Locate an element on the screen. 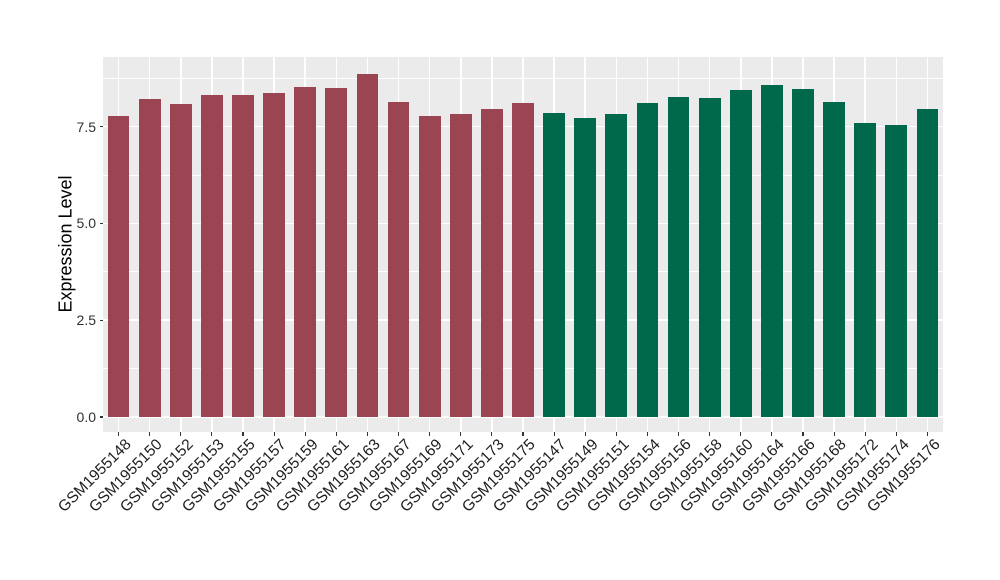 The height and width of the screenshot is (580, 1000). bar-GSM1955151 is located at coordinates (616, 265).